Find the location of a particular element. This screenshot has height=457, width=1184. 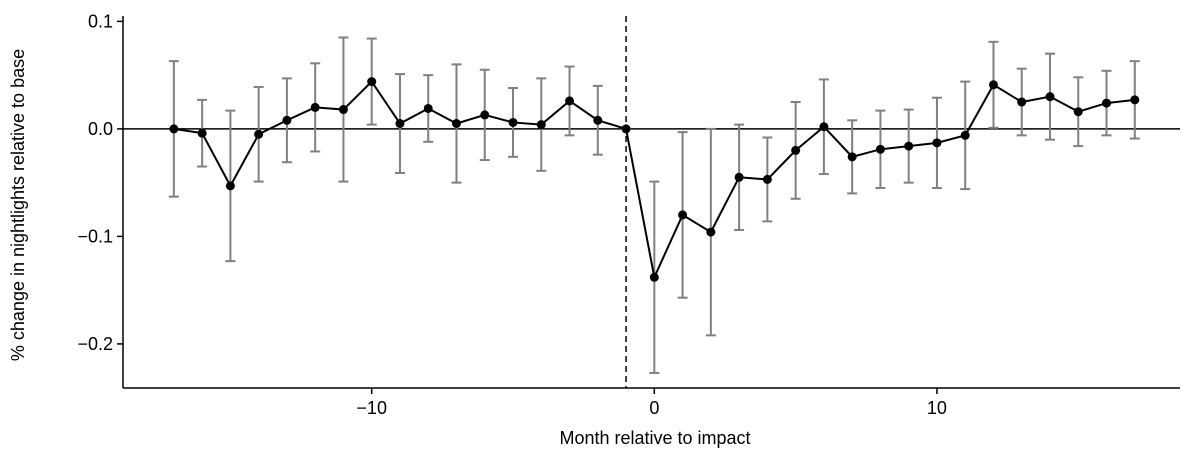

y-tick-label: −0.2 is located at coordinates (95, 344).